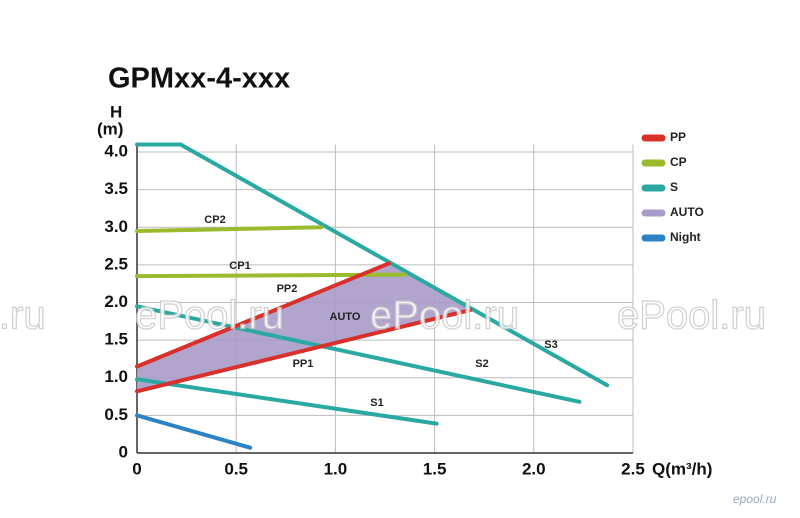  Describe the element at coordinates (287, 289) in the screenshot. I see `curve-label: PP2` at that location.